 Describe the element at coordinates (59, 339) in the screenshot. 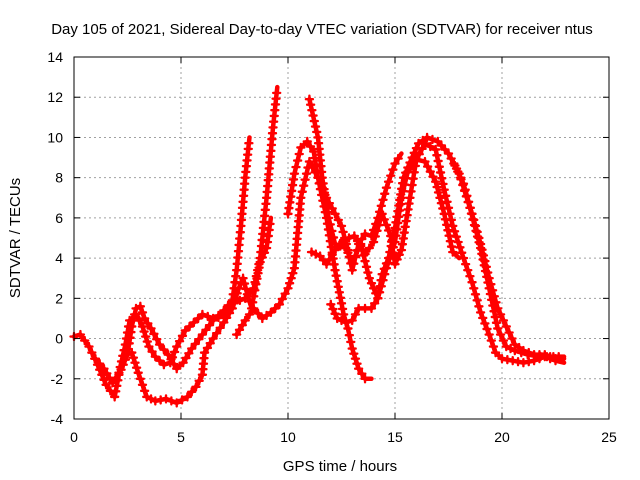

I see `y-tick-label: 0` at that location.